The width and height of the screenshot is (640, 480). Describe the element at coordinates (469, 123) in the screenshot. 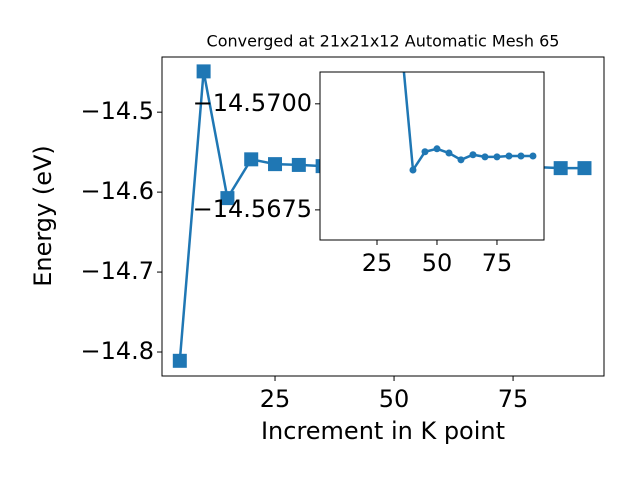

I see `plot-area` at that location.